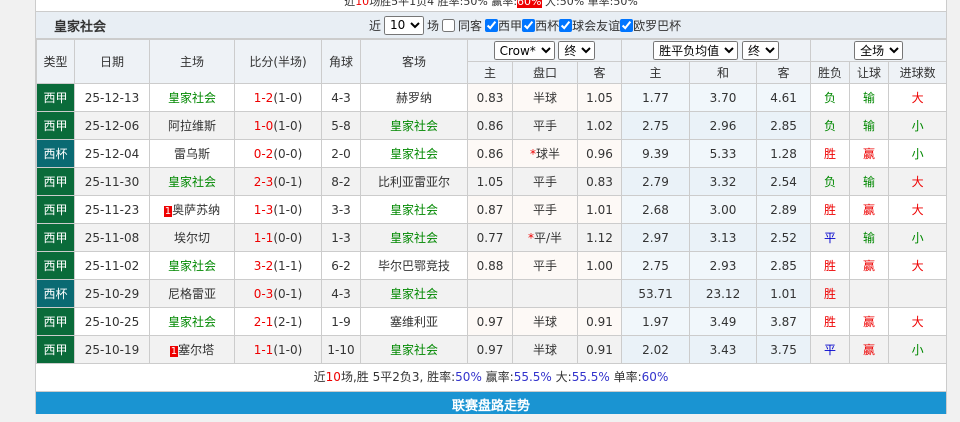 The width and height of the screenshot is (960, 422). What do you see at coordinates (869, 265) in the screenshot?
I see `handicap-result: 赢` at bounding box center [869, 265].